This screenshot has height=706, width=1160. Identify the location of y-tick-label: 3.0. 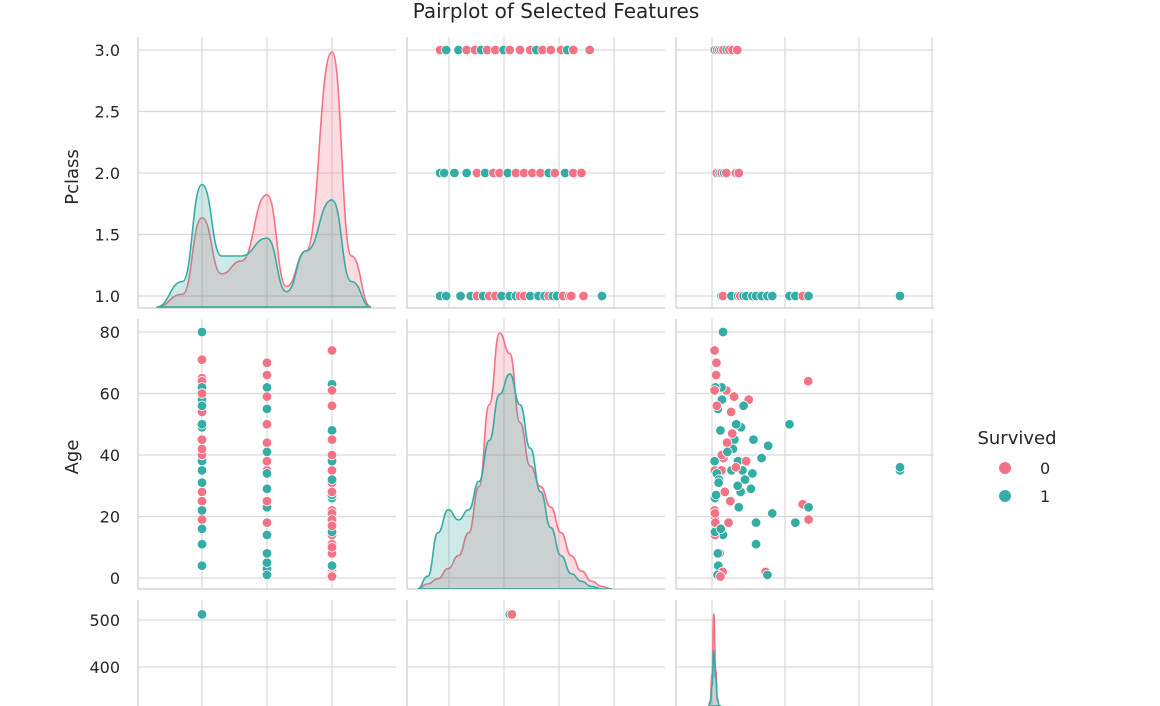
(107, 50).